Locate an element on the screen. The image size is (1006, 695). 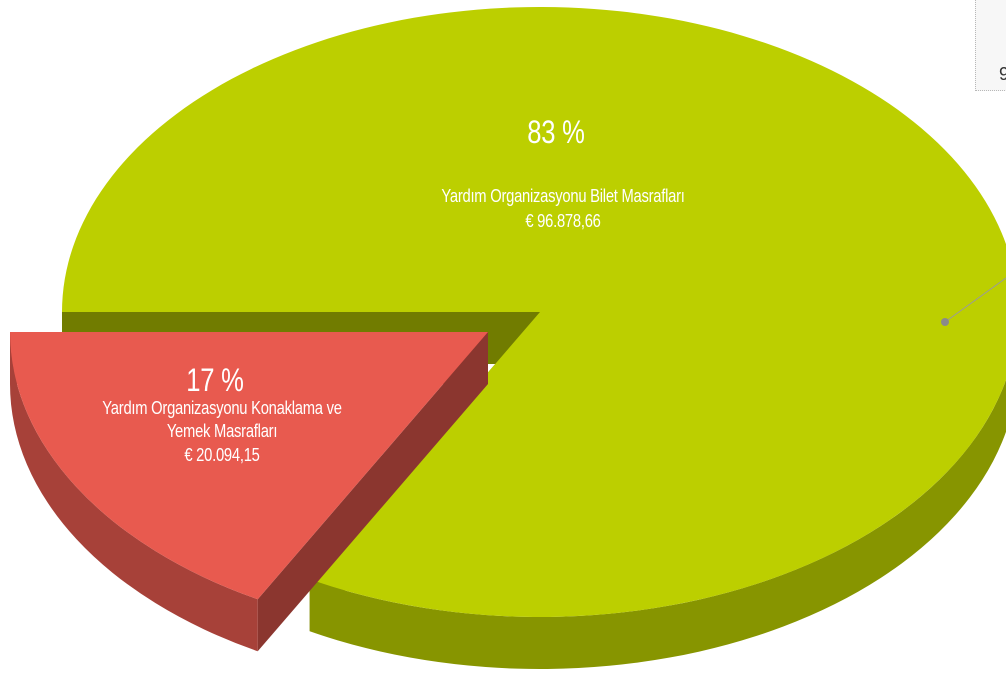
amount-label: € 20.094,15 is located at coordinates (222, 455).